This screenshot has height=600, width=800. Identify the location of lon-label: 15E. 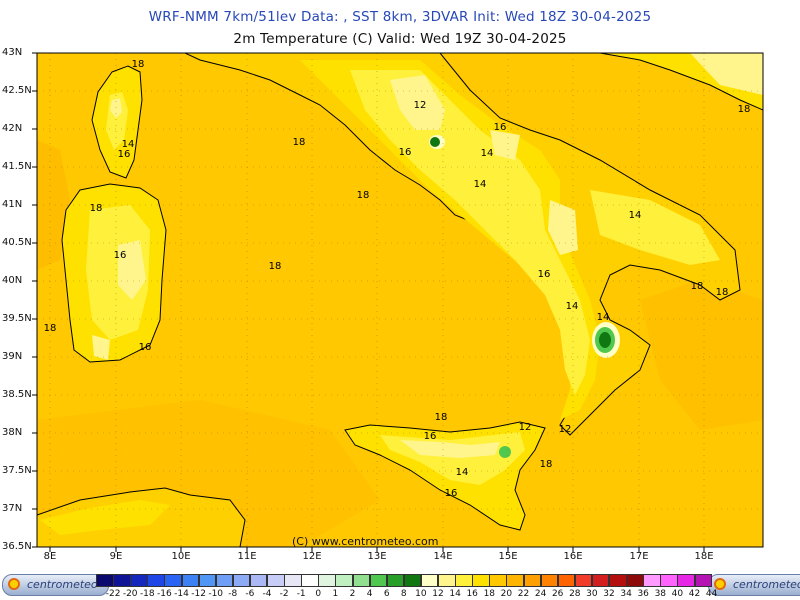
(508, 556).